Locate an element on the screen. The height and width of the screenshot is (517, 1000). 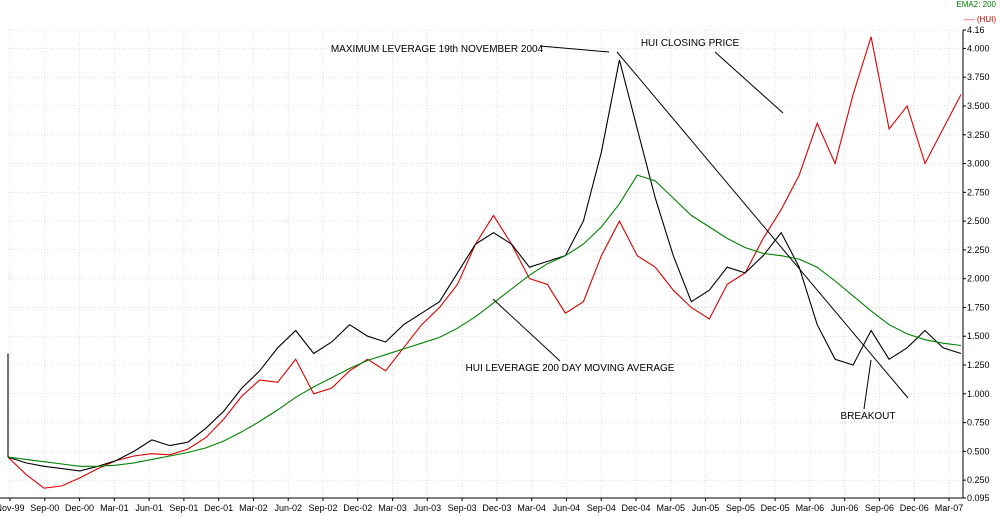
y-tick-label: 1.750 is located at coordinates (978, 307).